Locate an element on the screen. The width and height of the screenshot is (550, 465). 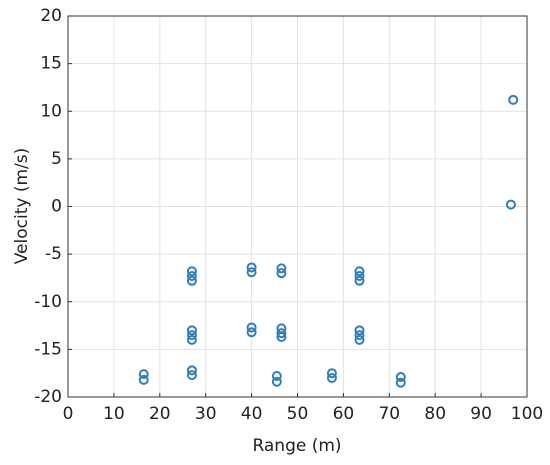
y-tick-label: -20 is located at coordinates (48, 397).